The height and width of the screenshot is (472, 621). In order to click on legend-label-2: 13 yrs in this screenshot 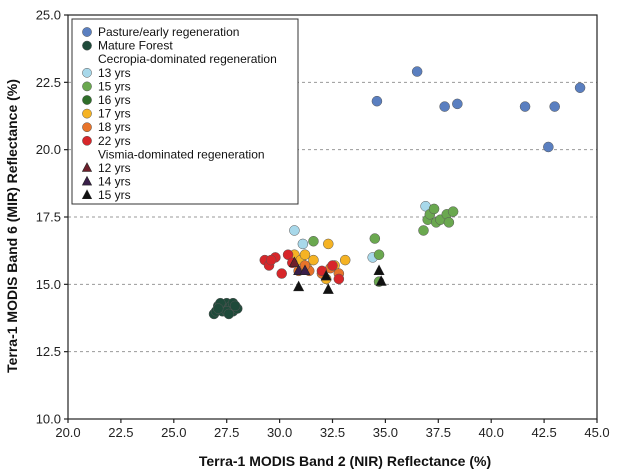, I will do `click(114, 73)`.